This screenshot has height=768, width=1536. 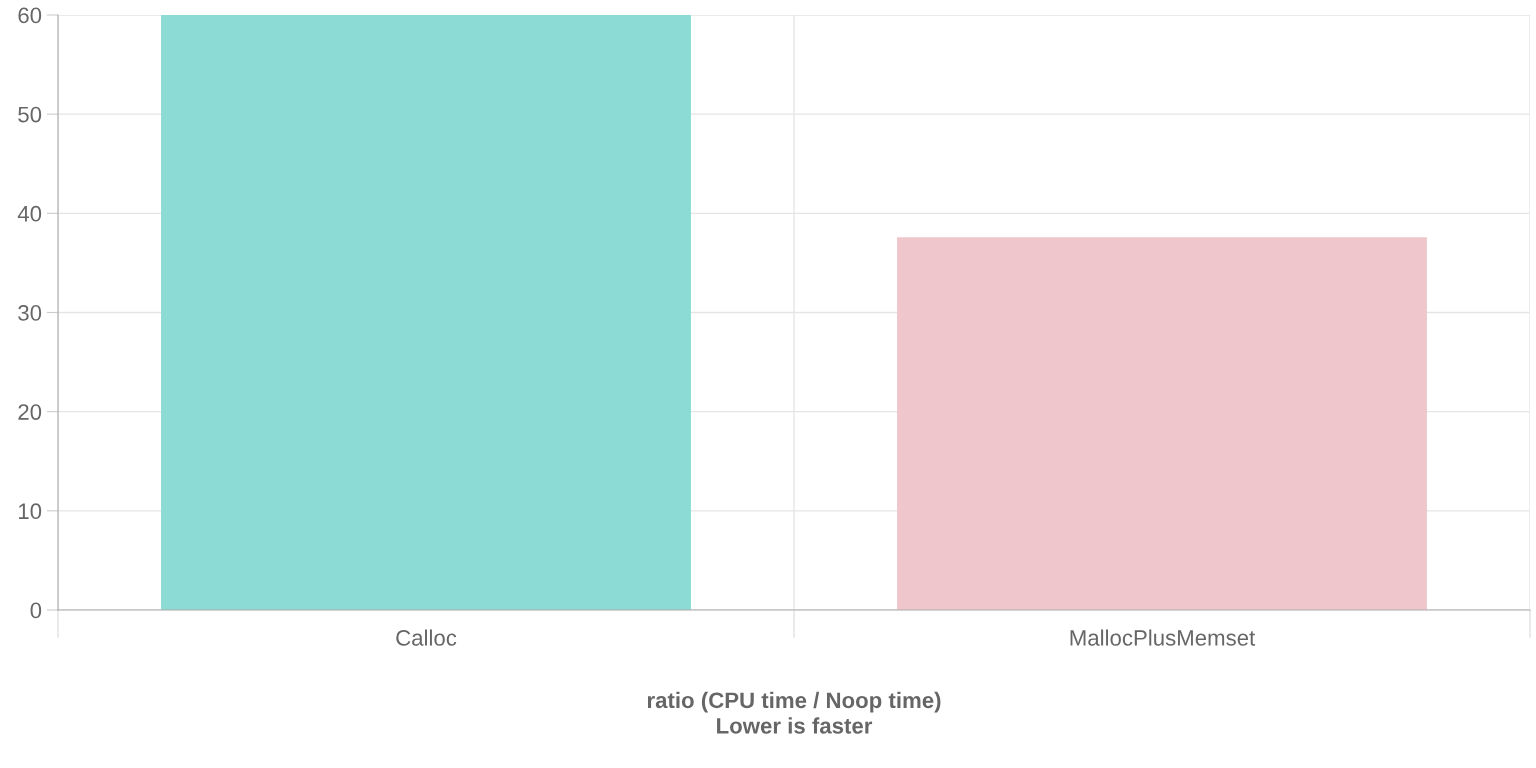 I want to click on y-tick-label: 40, so click(x=29, y=213).